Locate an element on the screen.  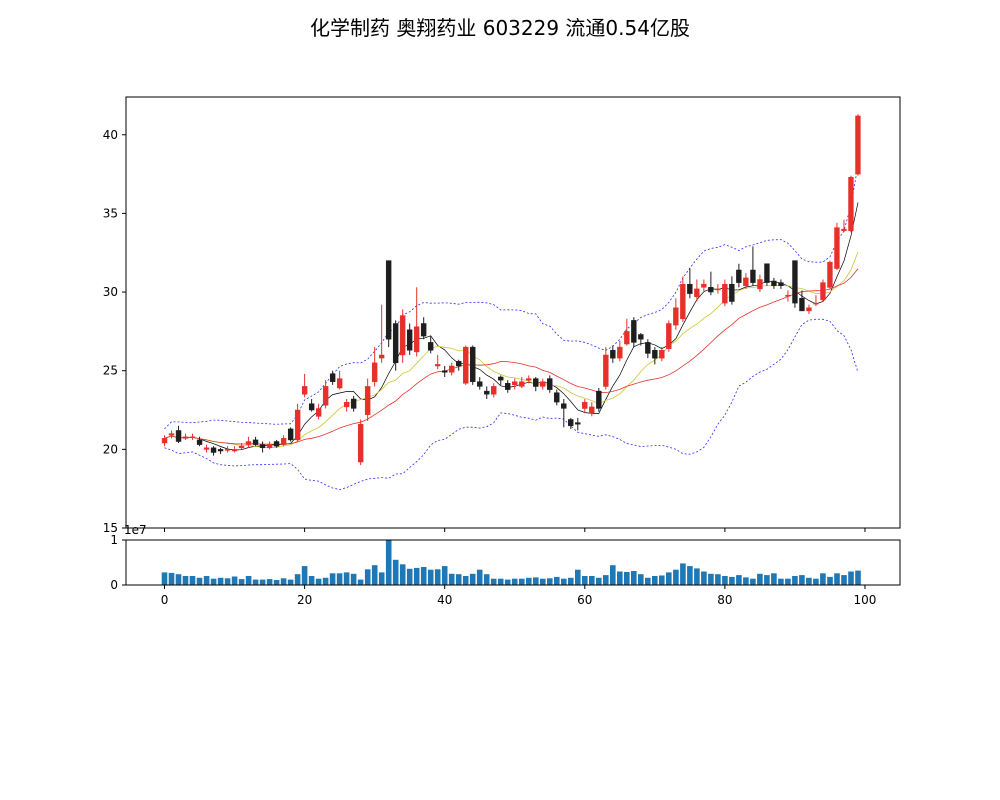
x-axis: 0 20 40 60 80 100 is located at coordinates (519, 567).